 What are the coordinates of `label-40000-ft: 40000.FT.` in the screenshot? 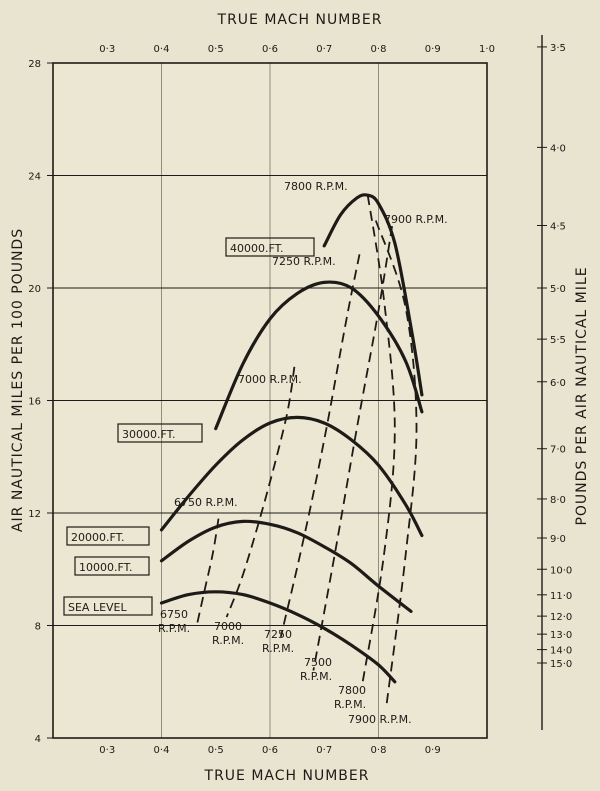 It's located at (270, 247).